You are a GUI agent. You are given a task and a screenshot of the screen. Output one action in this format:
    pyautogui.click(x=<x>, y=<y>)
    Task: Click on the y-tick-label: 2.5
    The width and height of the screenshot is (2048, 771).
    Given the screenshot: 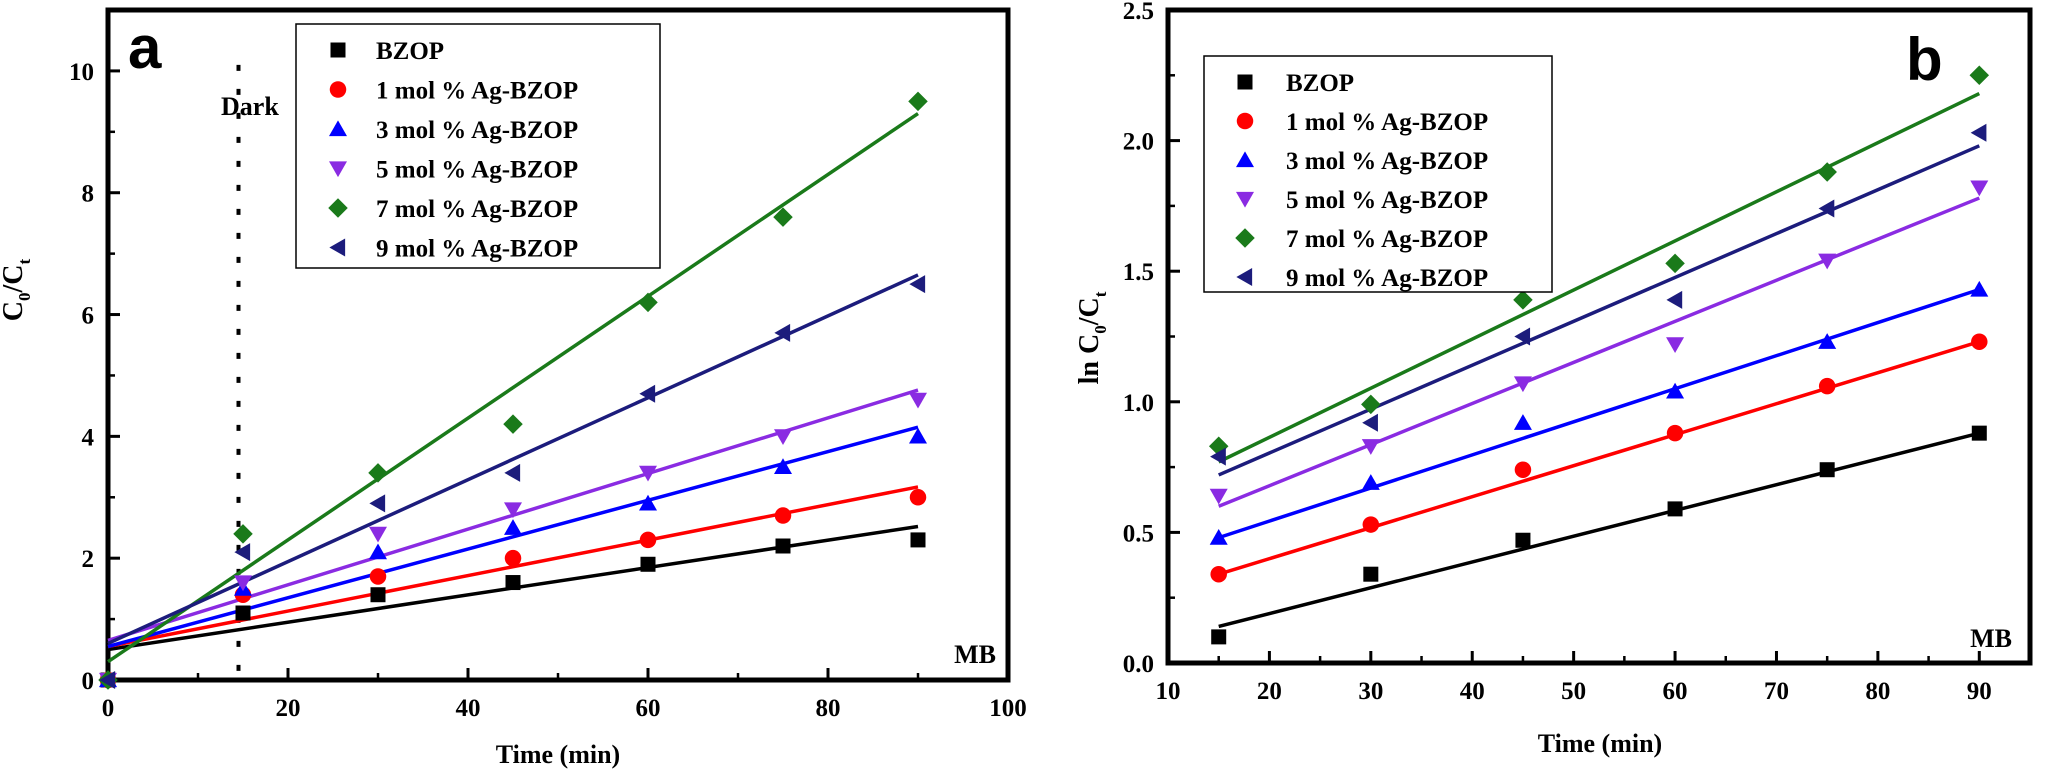 What is the action you would take?
    pyautogui.click(x=1138, y=12)
    